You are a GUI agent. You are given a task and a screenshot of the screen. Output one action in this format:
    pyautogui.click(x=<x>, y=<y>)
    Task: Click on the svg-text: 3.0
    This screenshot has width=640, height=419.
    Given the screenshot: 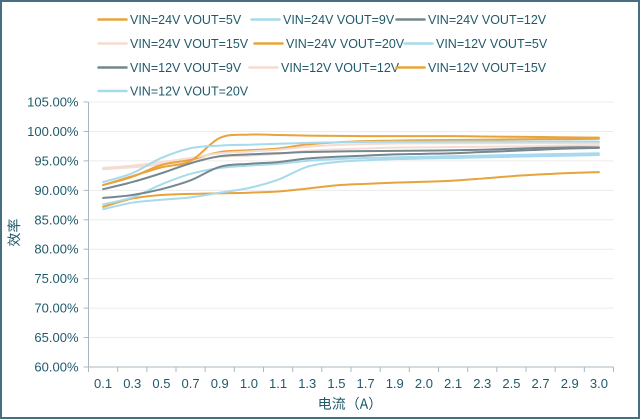 What is the action you would take?
    pyautogui.click(x=599, y=383)
    